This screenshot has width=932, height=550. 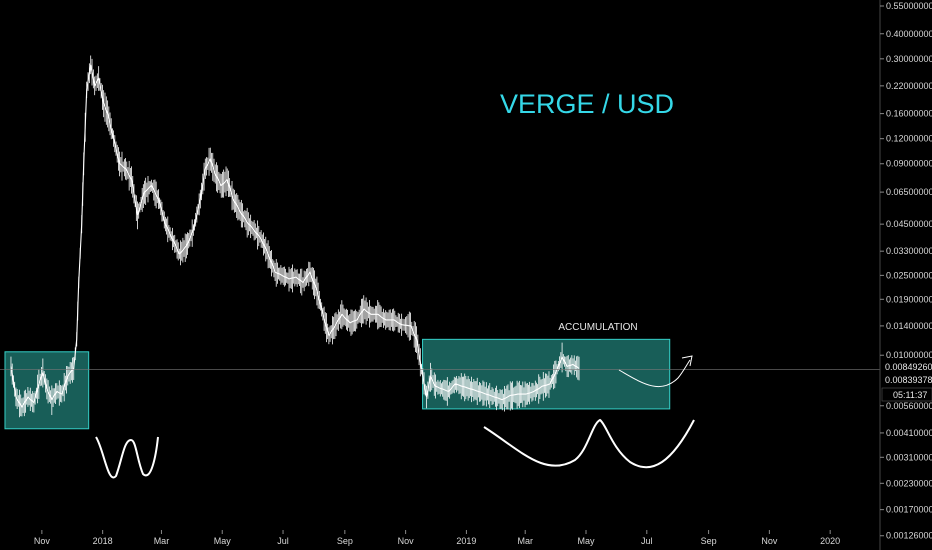 I want to click on price-tick-label: 0.04500000, so click(x=909, y=224).